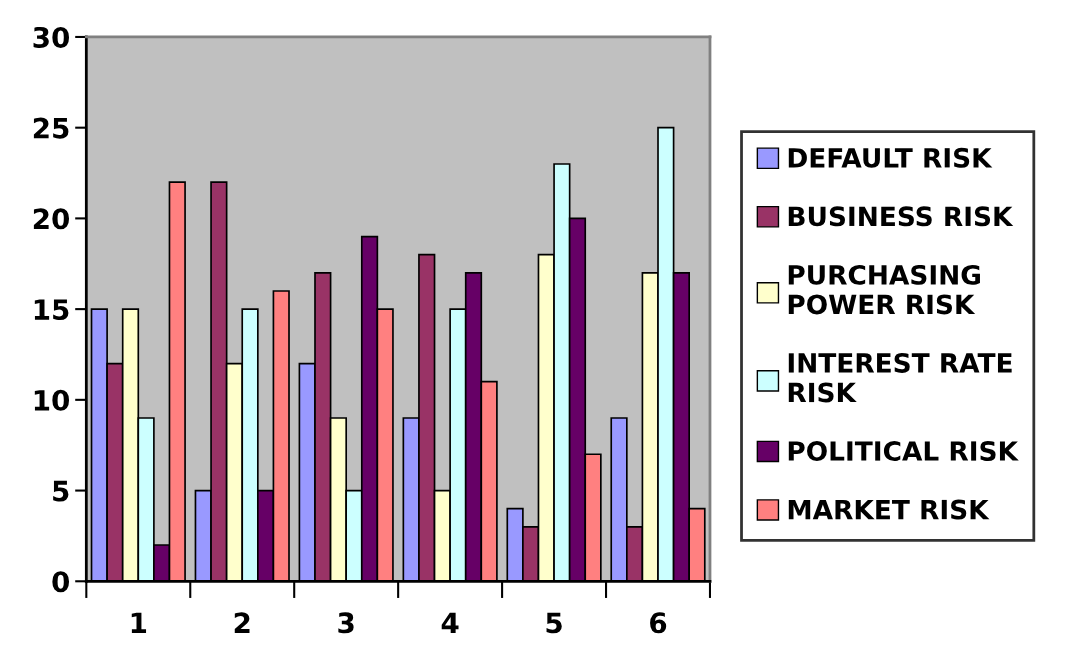 This screenshot has height=672, width=1079. What do you see at coordinates (900, 377) in the screenshot?
I see `legend-label: INTEREST RATE RISK` at bounding box center [900, 377].